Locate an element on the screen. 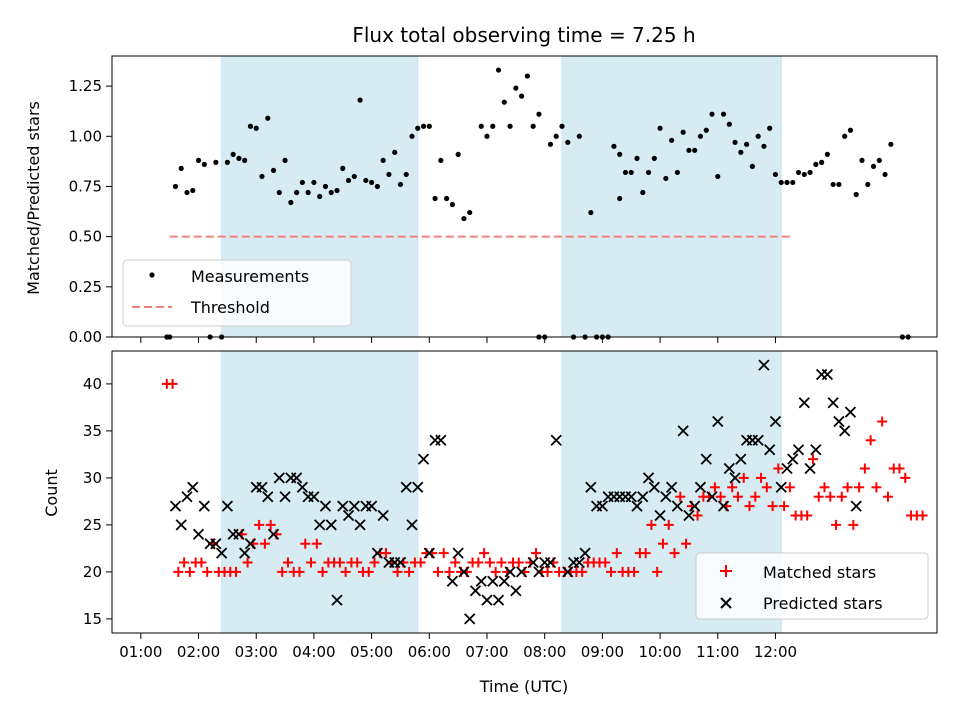  top-y-axis-label: Matched/Predicted stars is located at coordinates (33, 198).